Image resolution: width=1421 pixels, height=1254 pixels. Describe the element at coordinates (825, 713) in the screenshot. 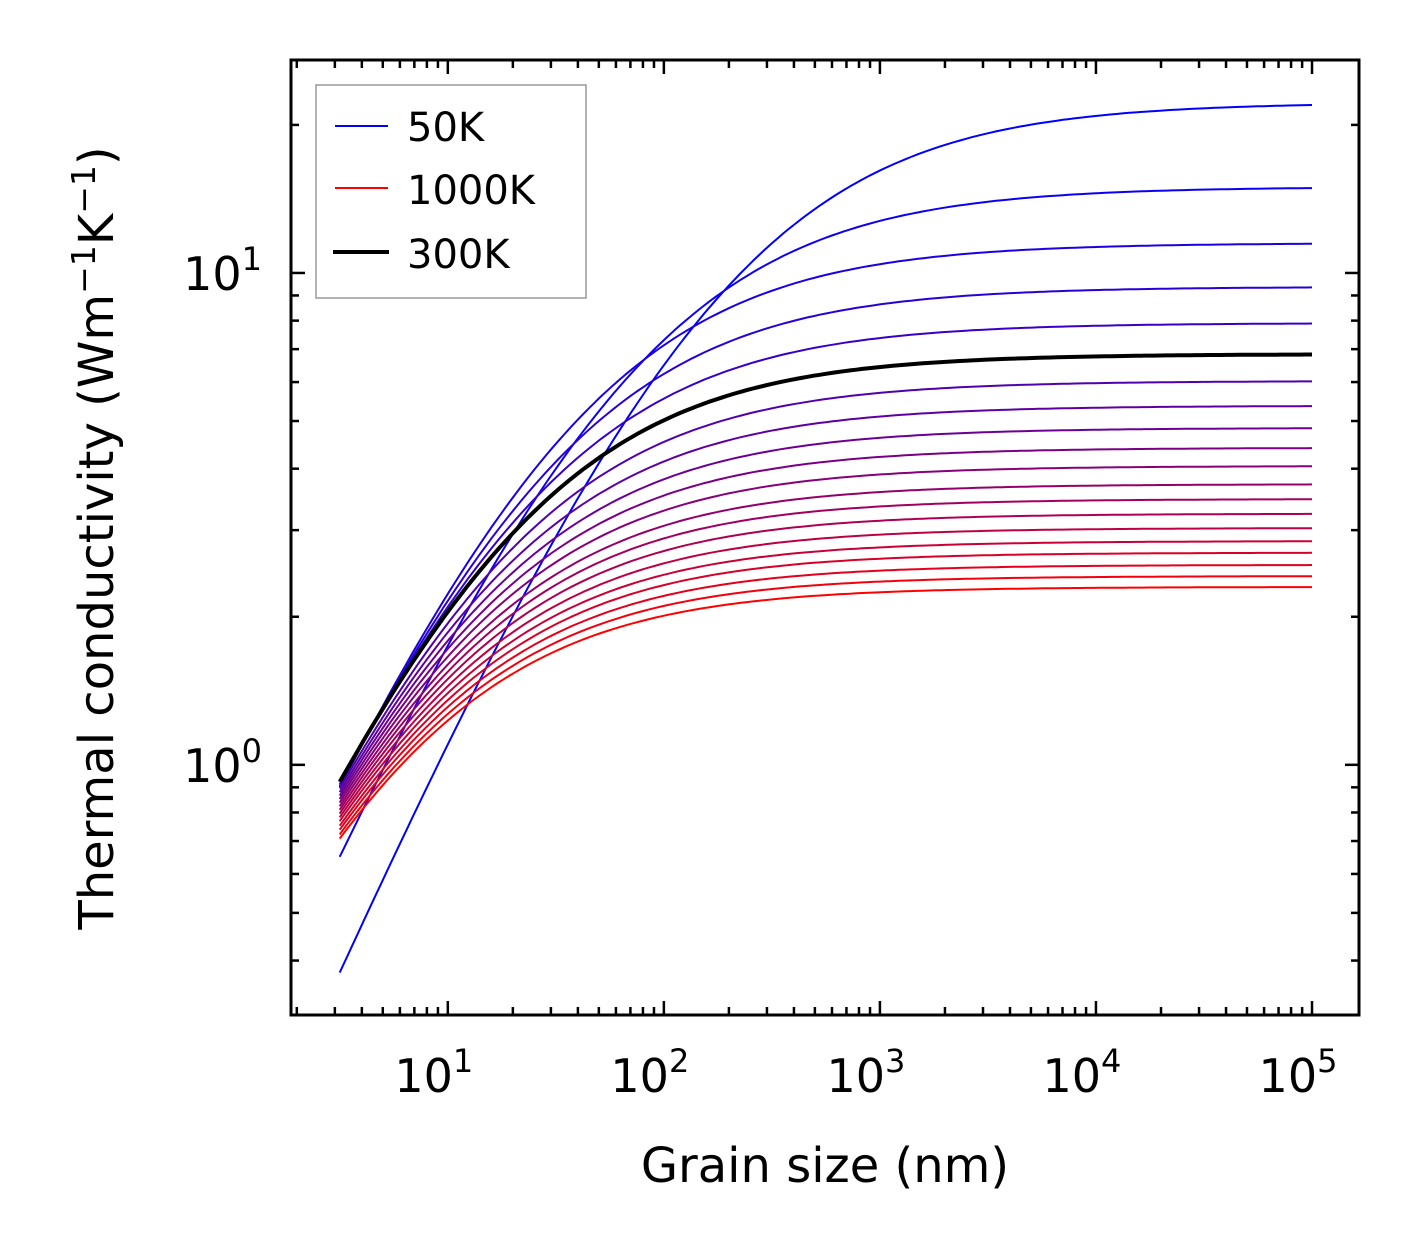

I see `series-line-1000k` at that location.